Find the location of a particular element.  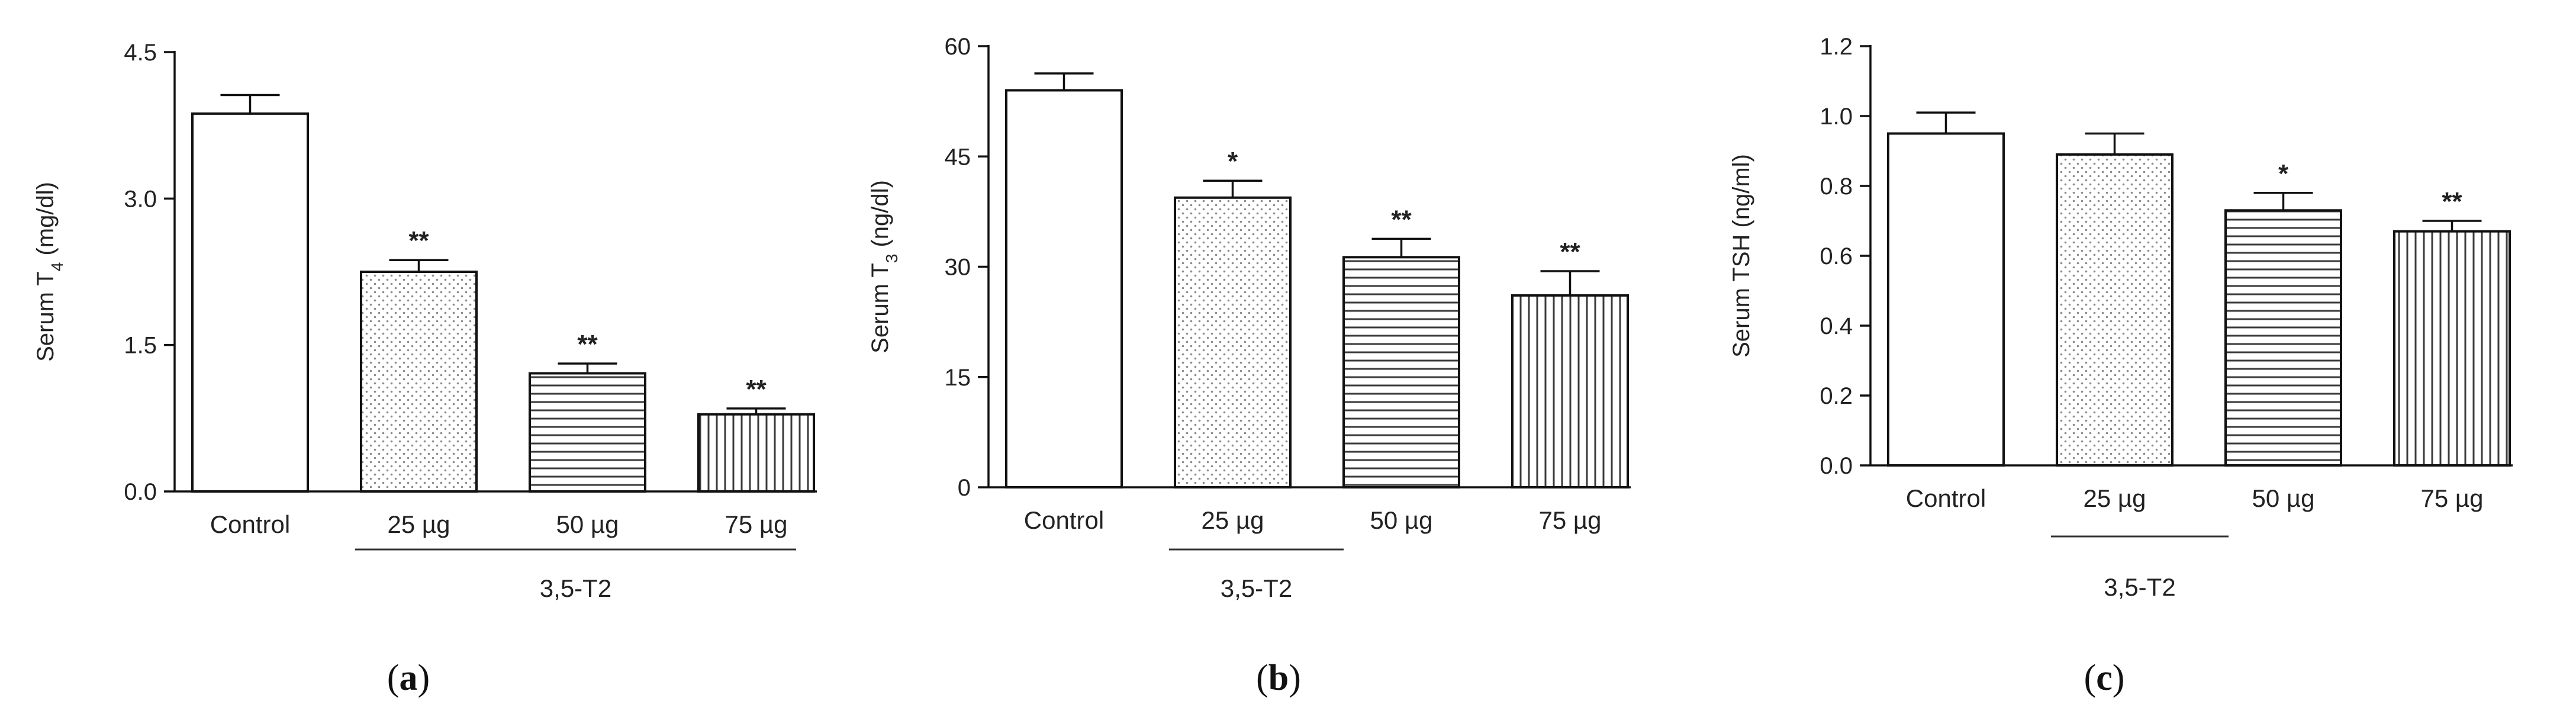

y-tick-label: 0 is located at coordinates (965, 488).